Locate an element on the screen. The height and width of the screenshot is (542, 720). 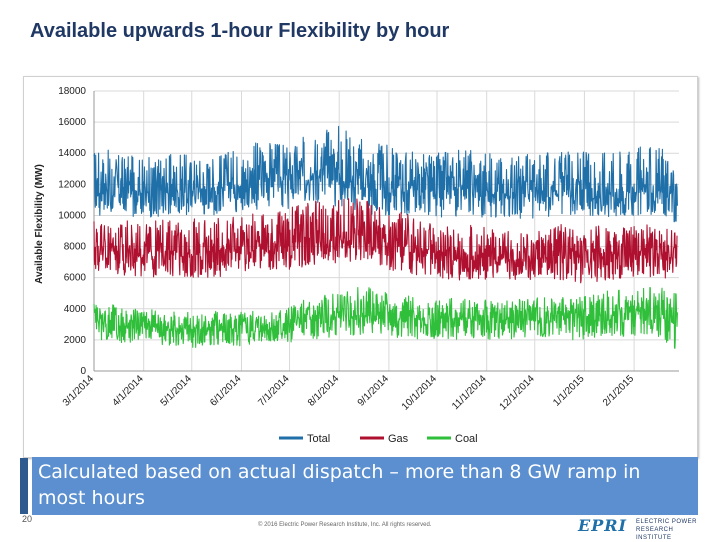
x-tick-label: 12/1/2014 is located at coordinates (518, 393).